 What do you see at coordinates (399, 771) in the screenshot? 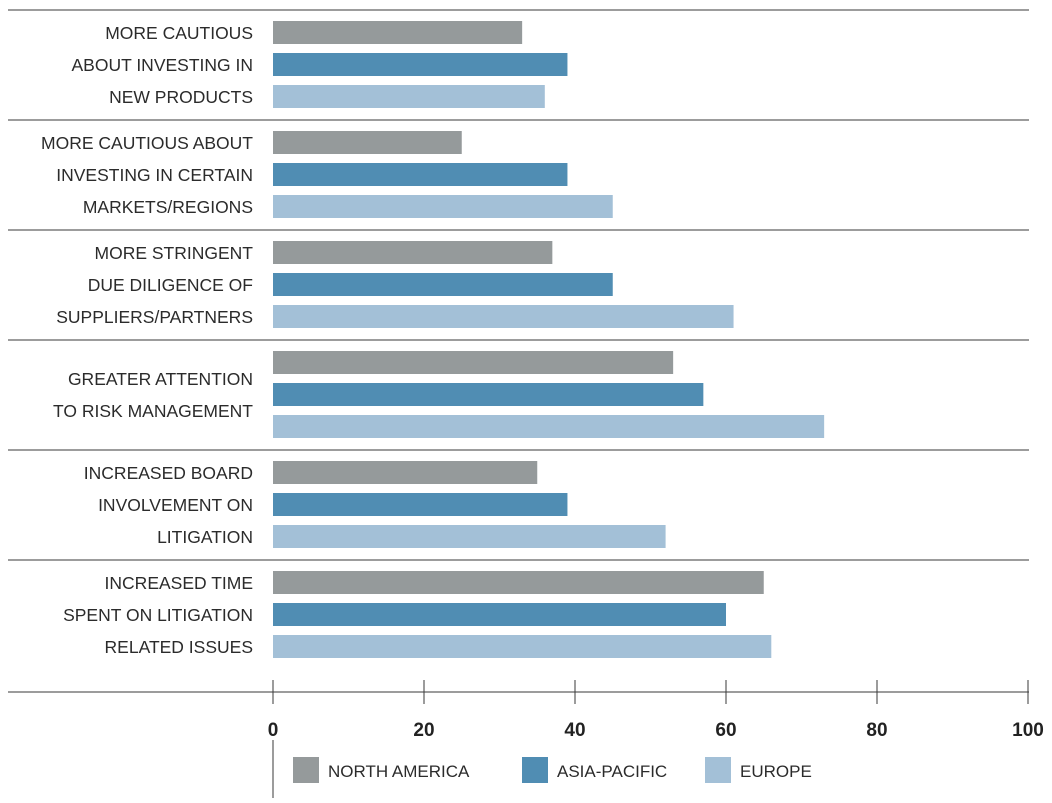
I see `legend-label: NORTH AMERICA` at bounding box center [399, 771].